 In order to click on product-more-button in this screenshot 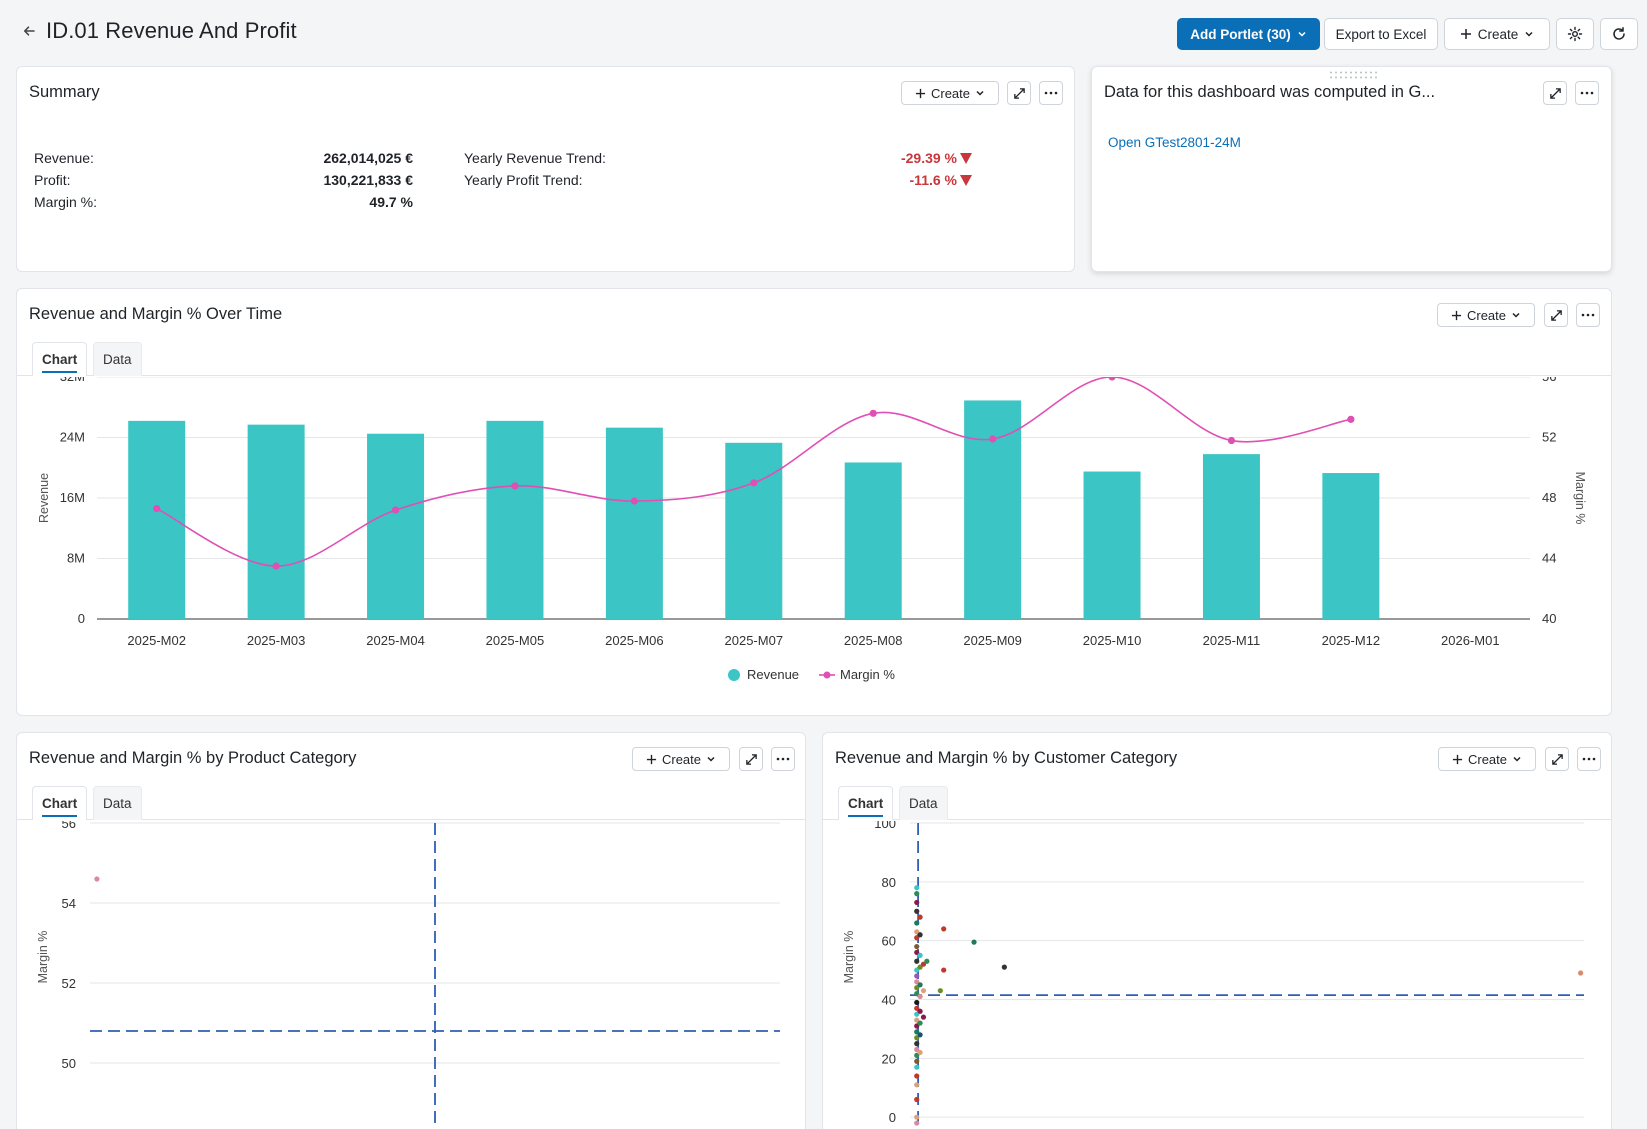, I will do `click(783, 759)`.